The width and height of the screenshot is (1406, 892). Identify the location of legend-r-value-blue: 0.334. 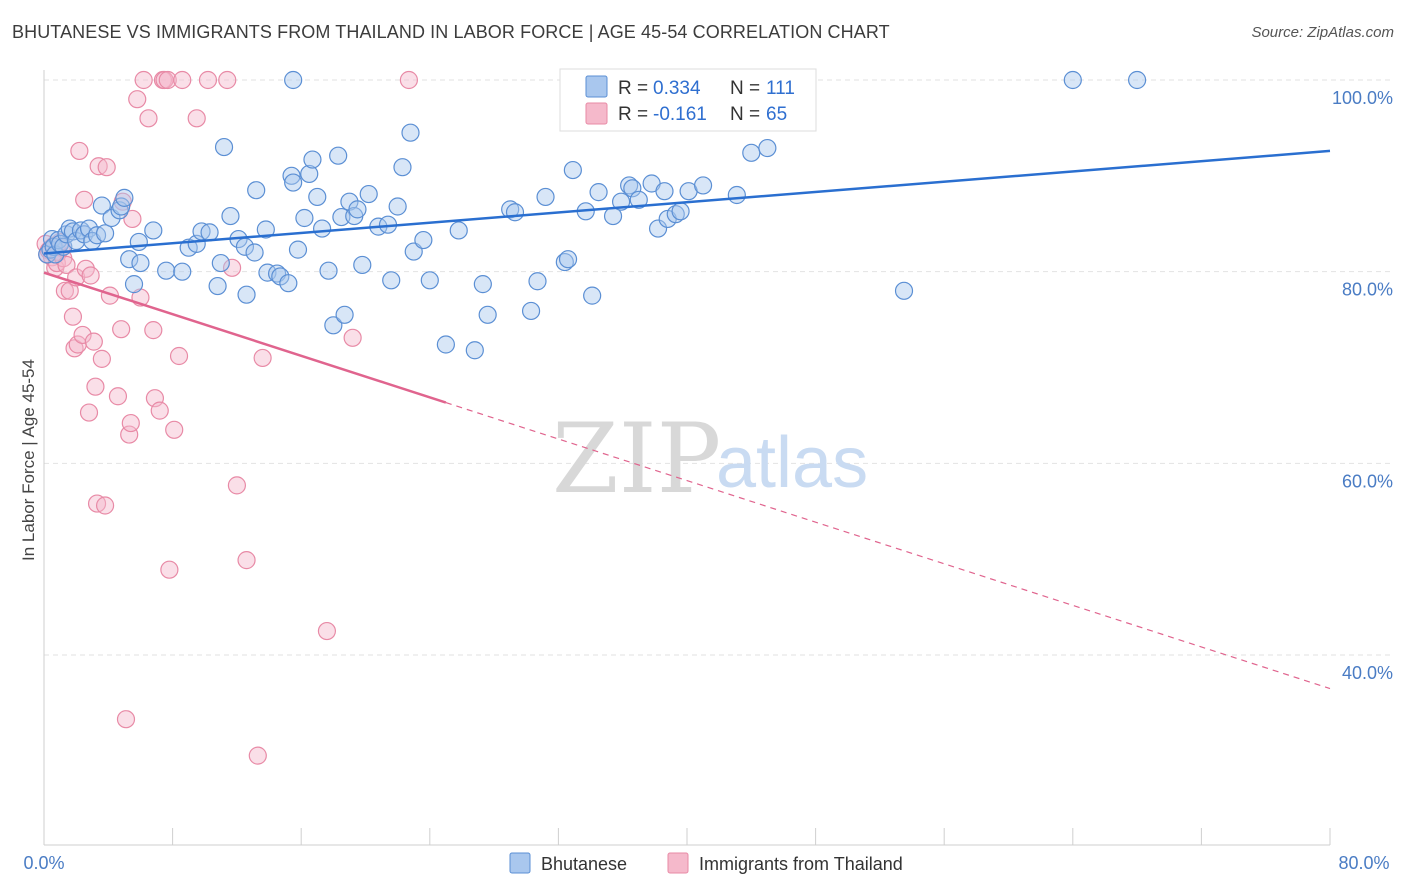
(677, 88).